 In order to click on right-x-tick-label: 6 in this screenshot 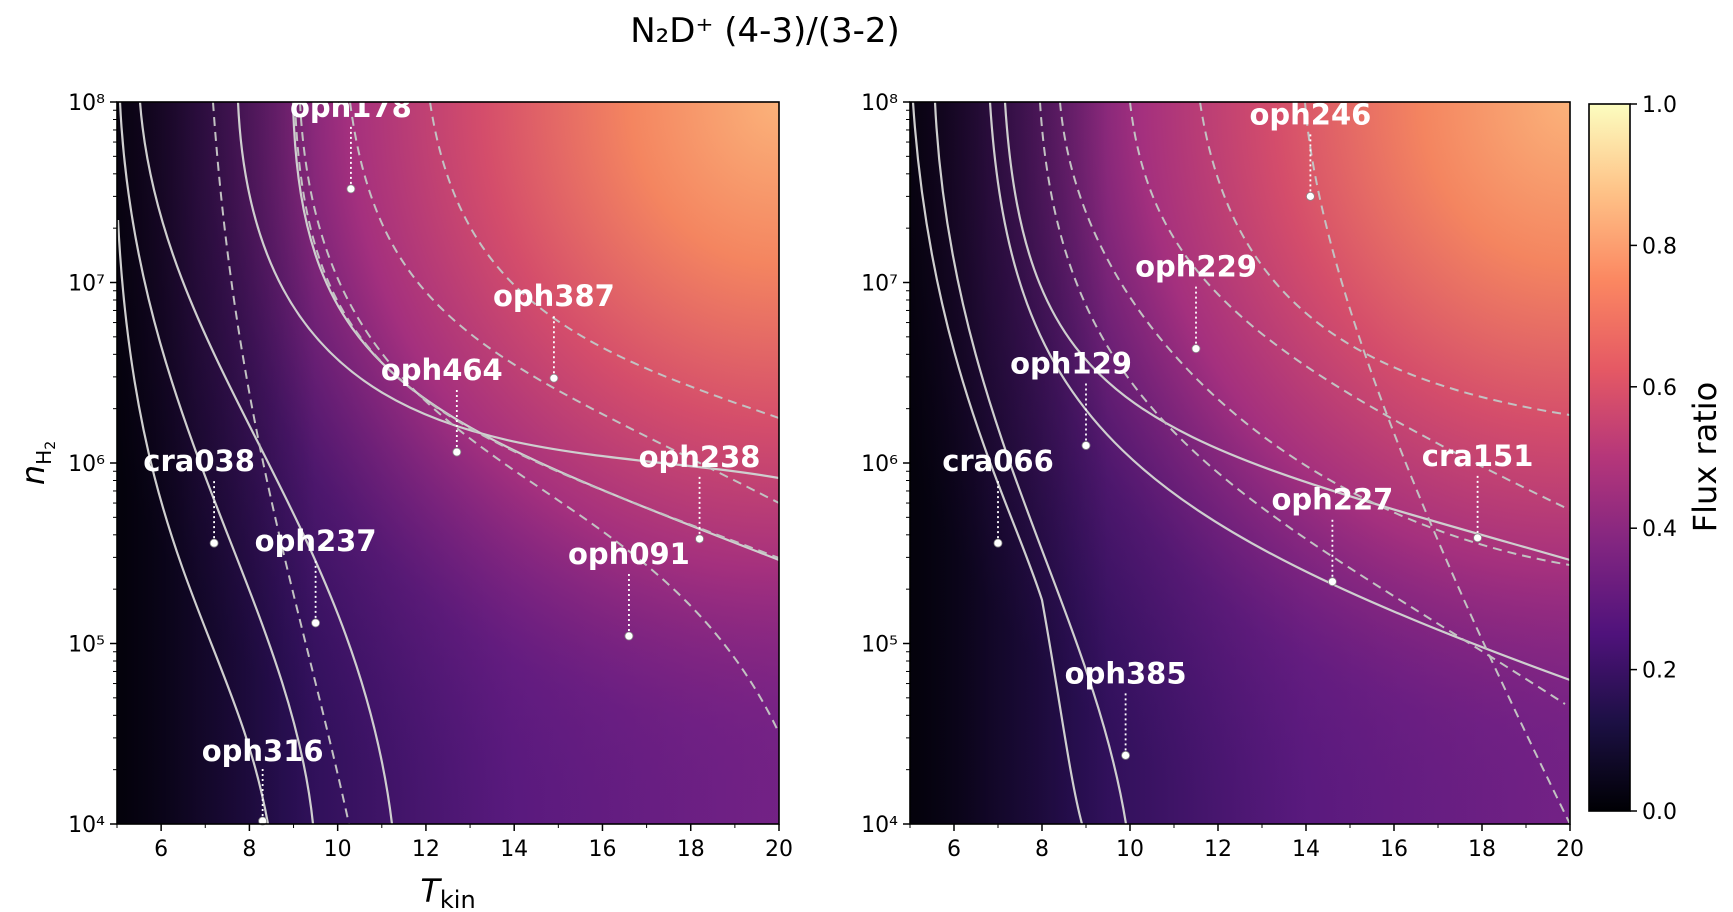, I will do `click(954, 849)`.